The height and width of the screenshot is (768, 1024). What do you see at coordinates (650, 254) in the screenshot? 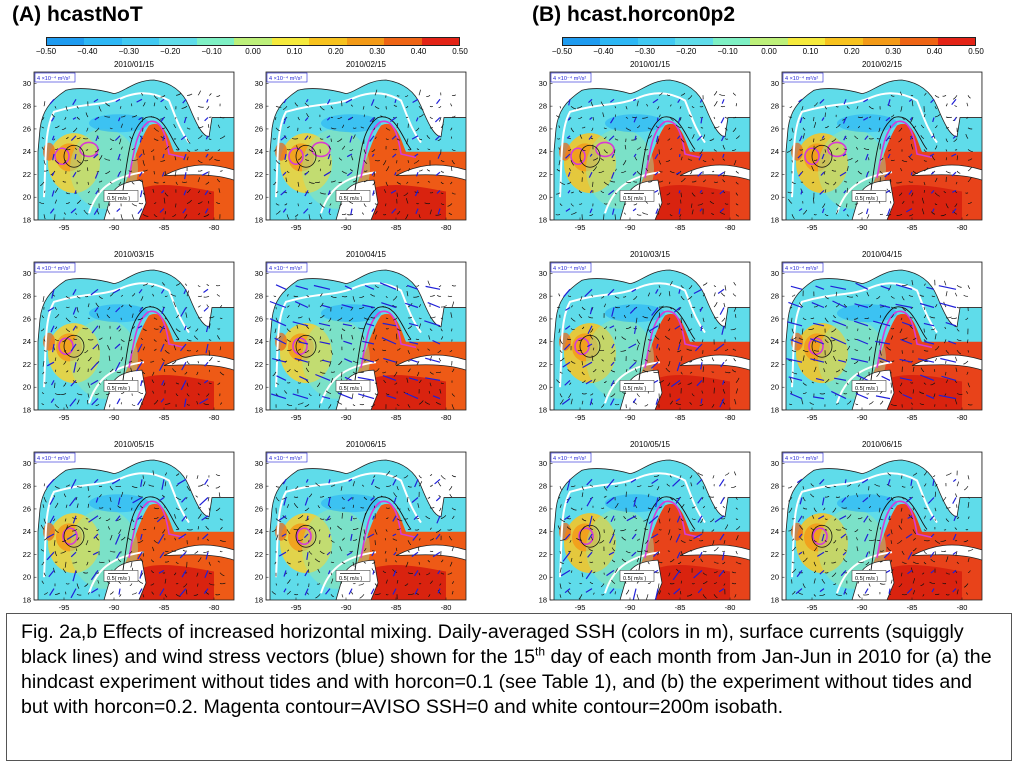
I see `map-date-label: 2010/03/15` at bounding box center [650, 254].